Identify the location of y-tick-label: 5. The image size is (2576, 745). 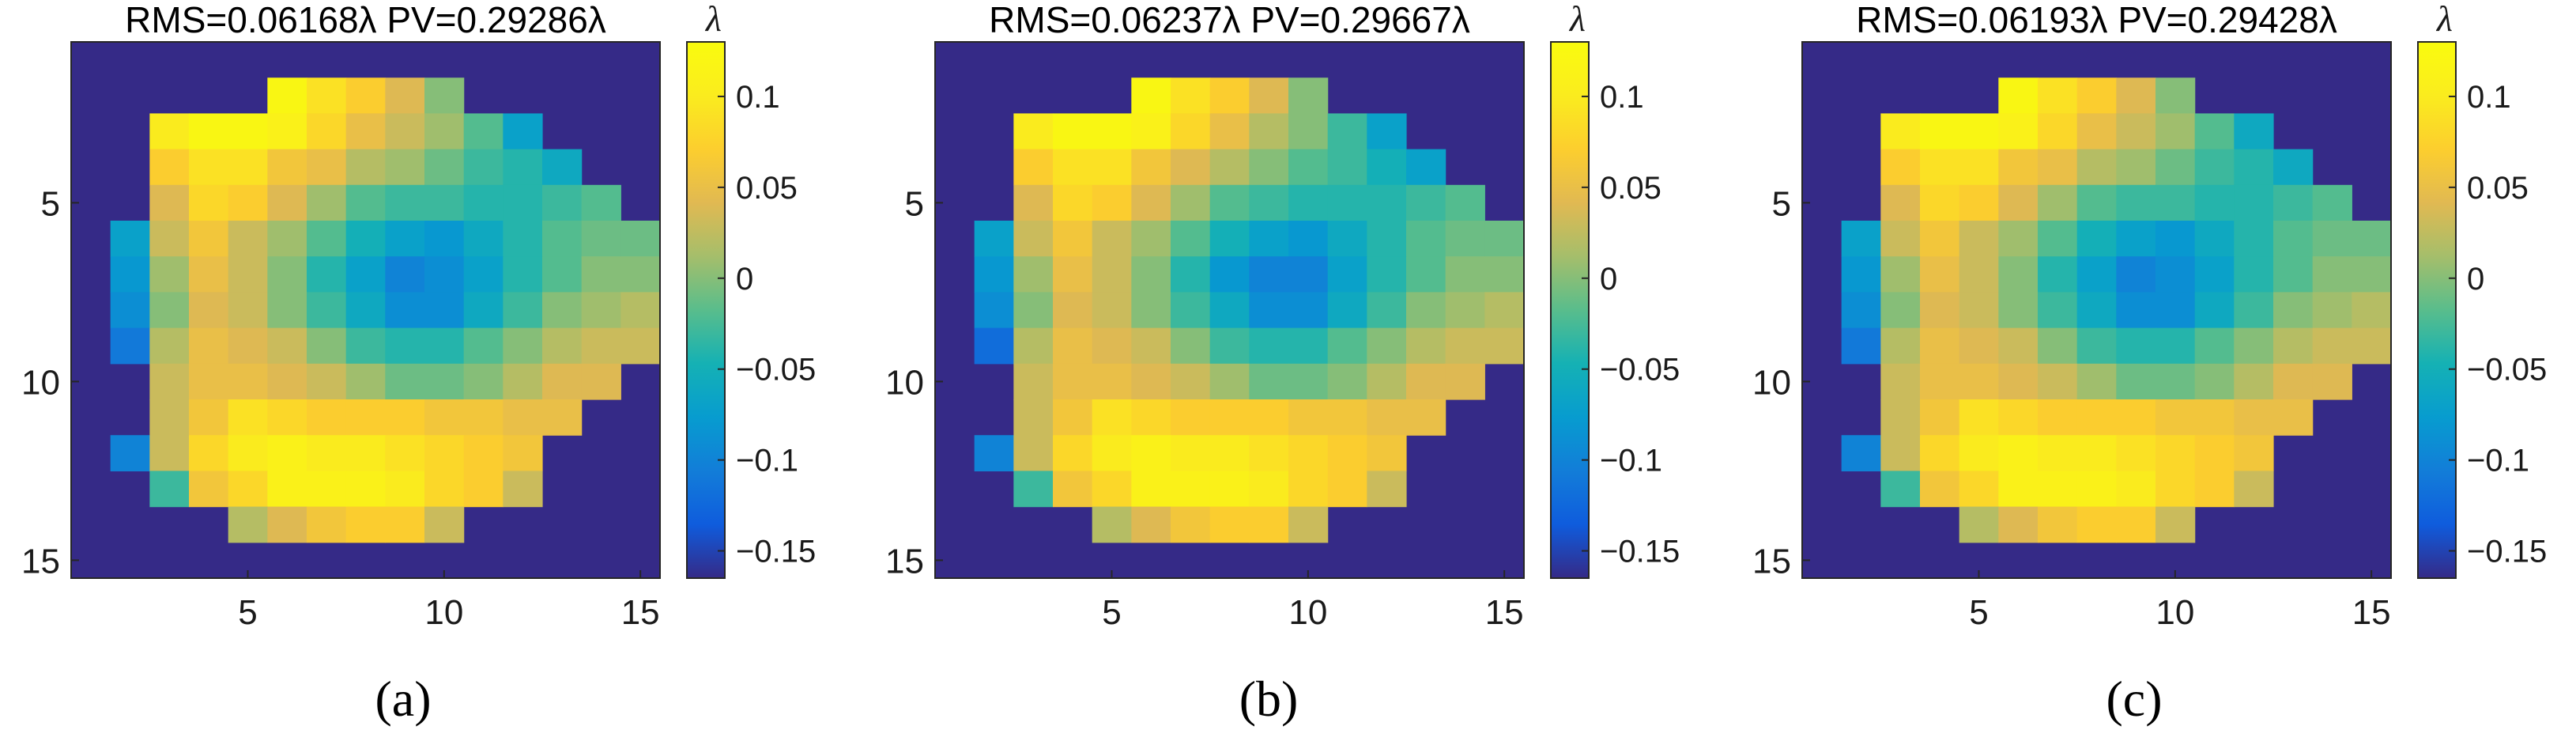
(914, 204).